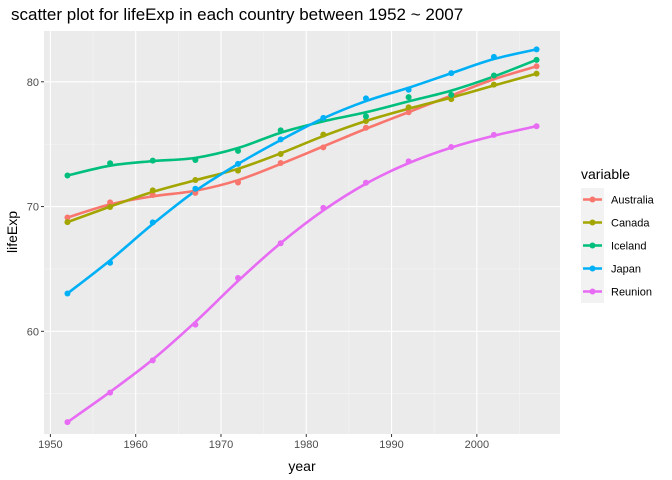 The height and width of the screenshot is (480, 672). Describe the element at coordinates (12, 232) in the screenshot. I see `y-axis-title: lifeExp` at that location.